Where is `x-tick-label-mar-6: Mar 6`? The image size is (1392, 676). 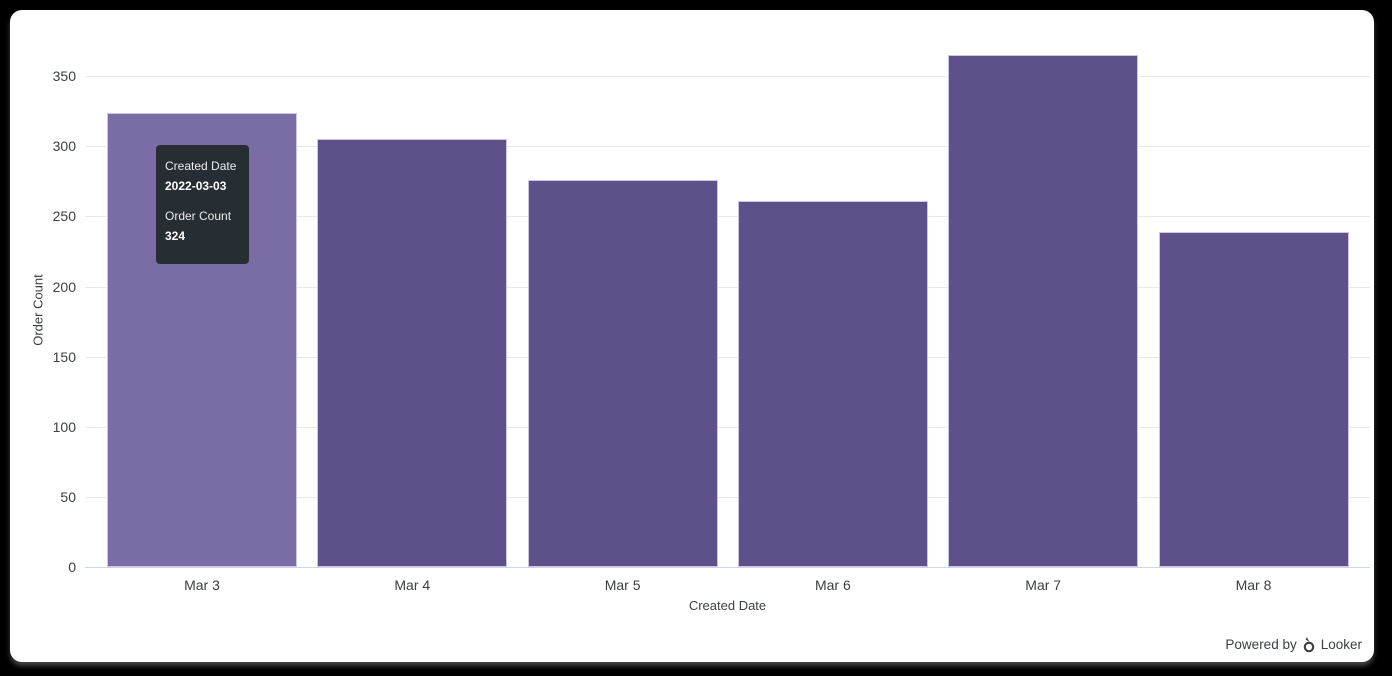
x-tick-label-mar-6: Mar 6 is located at coordinates (832, 585).